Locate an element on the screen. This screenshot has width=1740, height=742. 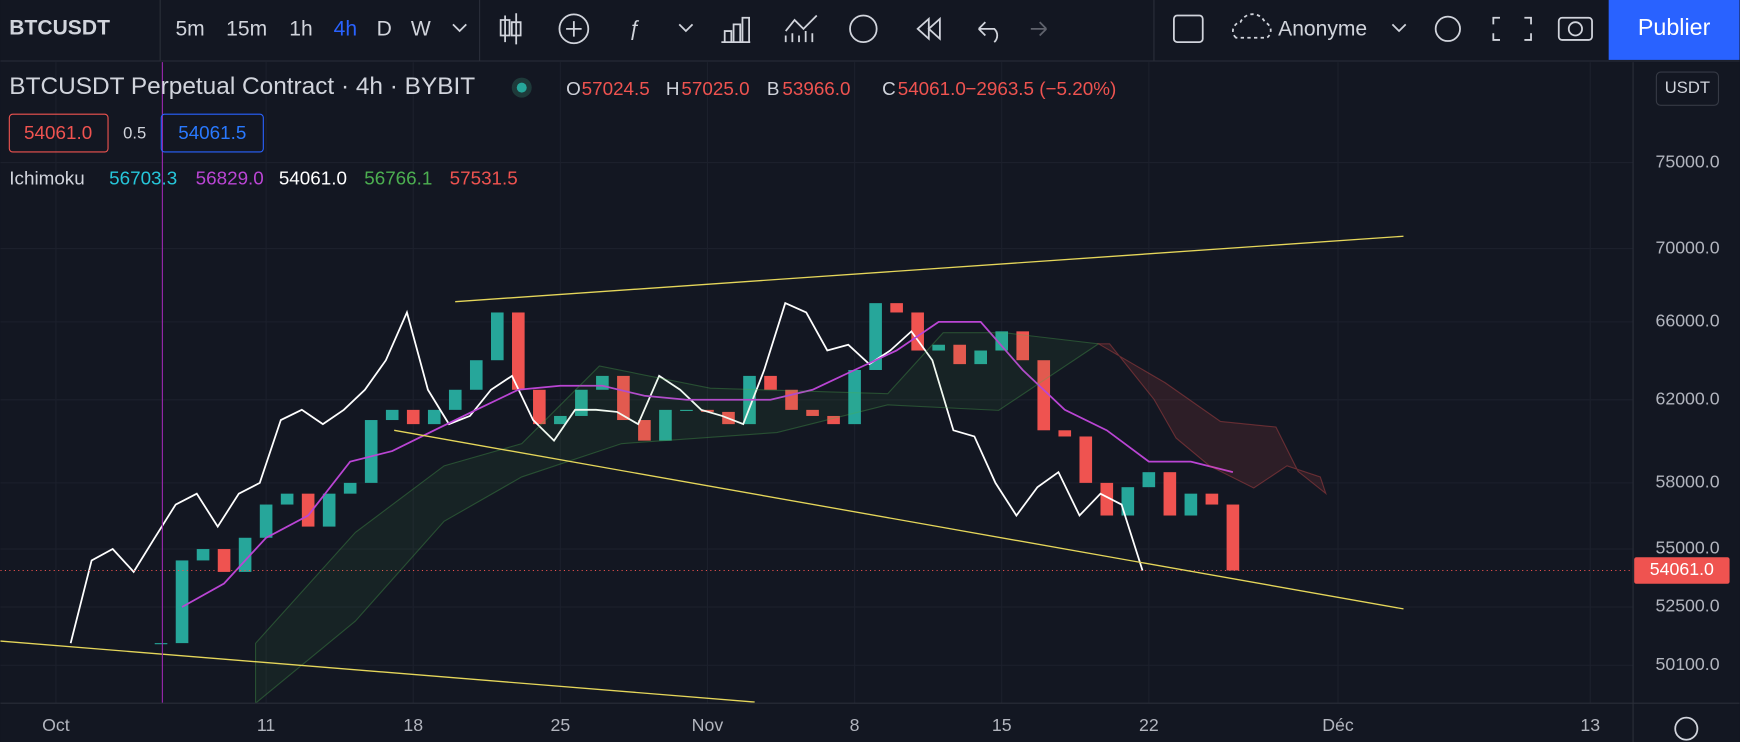
bid: 54061.0 is located at coordinates (58, 132).